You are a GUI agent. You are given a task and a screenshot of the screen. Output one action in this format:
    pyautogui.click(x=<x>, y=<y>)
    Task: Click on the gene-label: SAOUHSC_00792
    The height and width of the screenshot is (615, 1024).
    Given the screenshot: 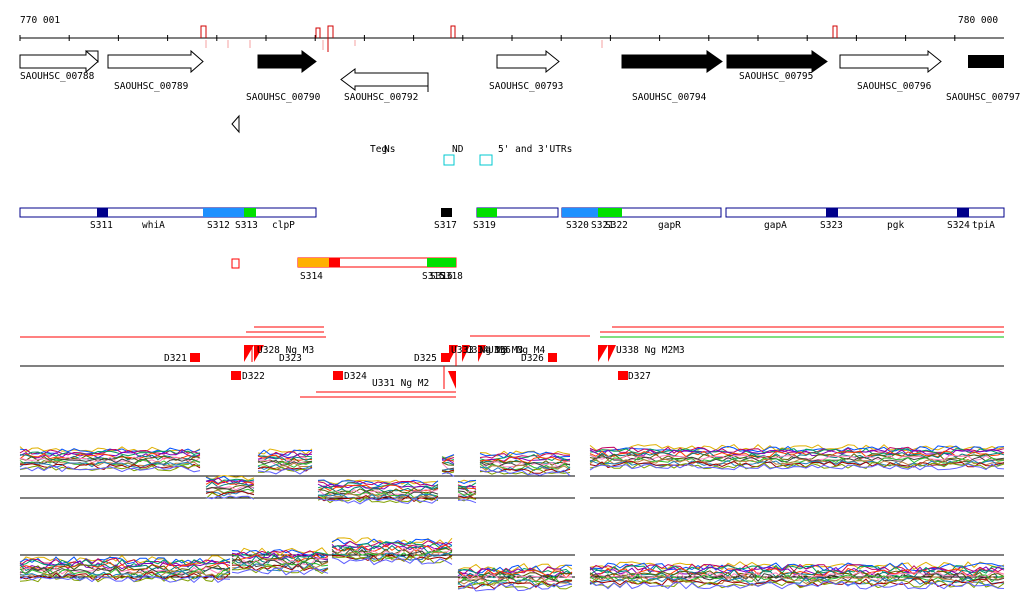 What is the action you would take?
    pyautogui.click(x=381, y=97)
    